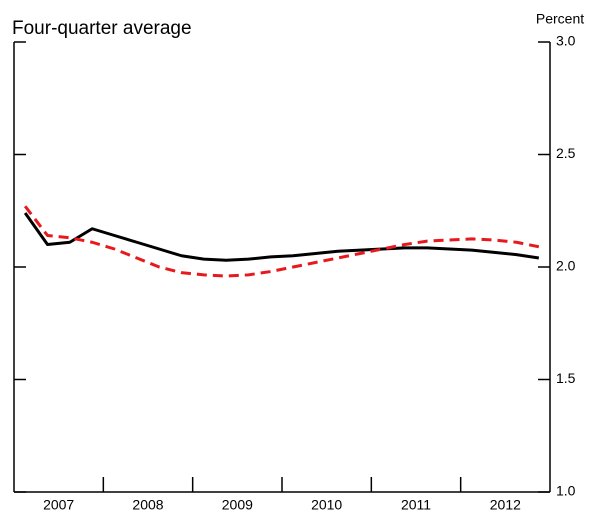 This screenshot has height=519, width=608. I want to click on y-tick-label: 2.5, so click(566, 153).